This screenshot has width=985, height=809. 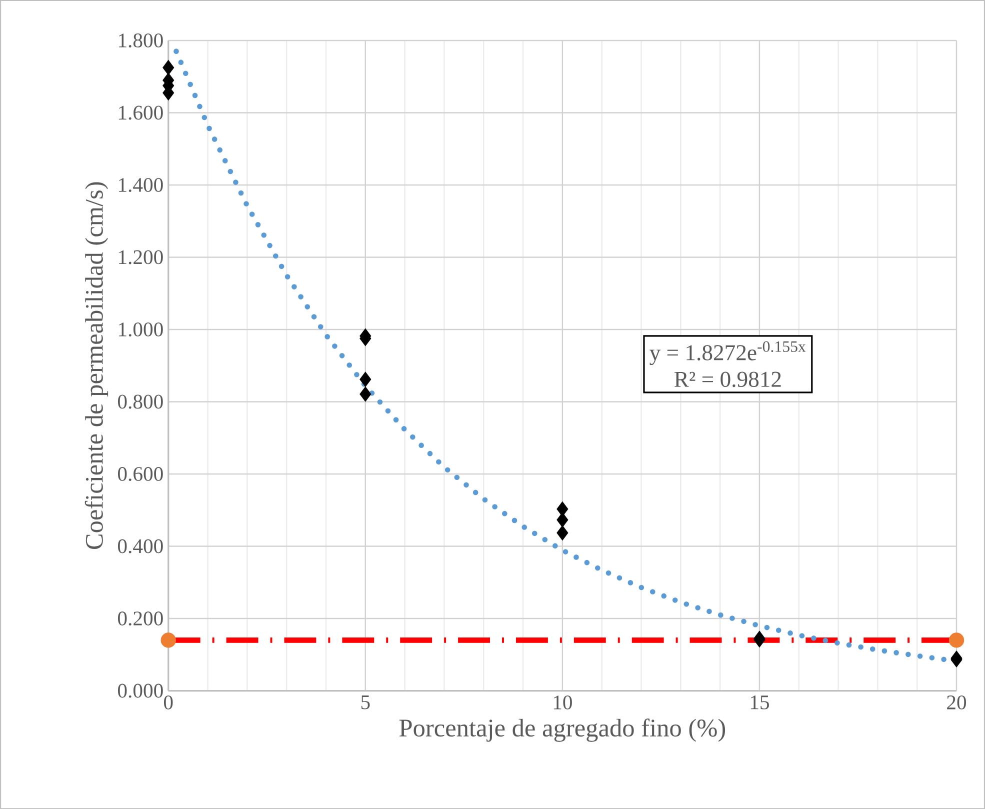 I want to click on y-tick-label: 0.200, so click(x=140, y=618).